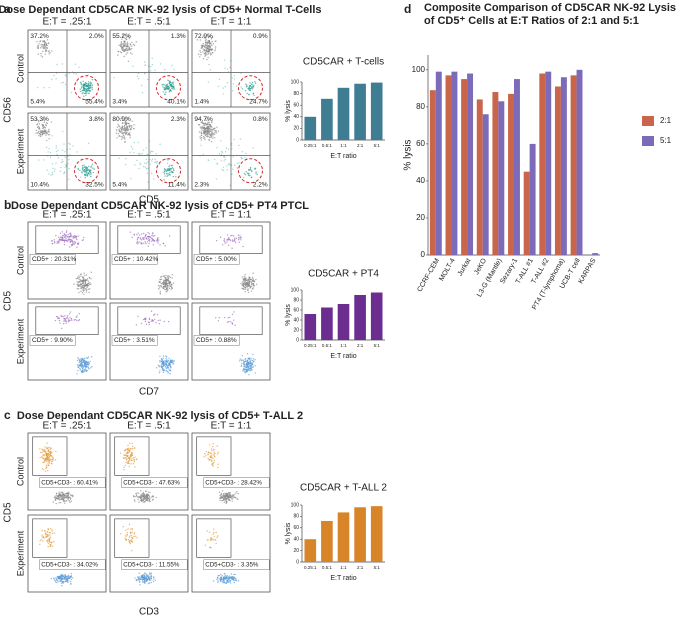 The height and width of the screenshot is (626, 685). I want to click on flow-plot: CD5+ : 3.51%, so click(149, 341).